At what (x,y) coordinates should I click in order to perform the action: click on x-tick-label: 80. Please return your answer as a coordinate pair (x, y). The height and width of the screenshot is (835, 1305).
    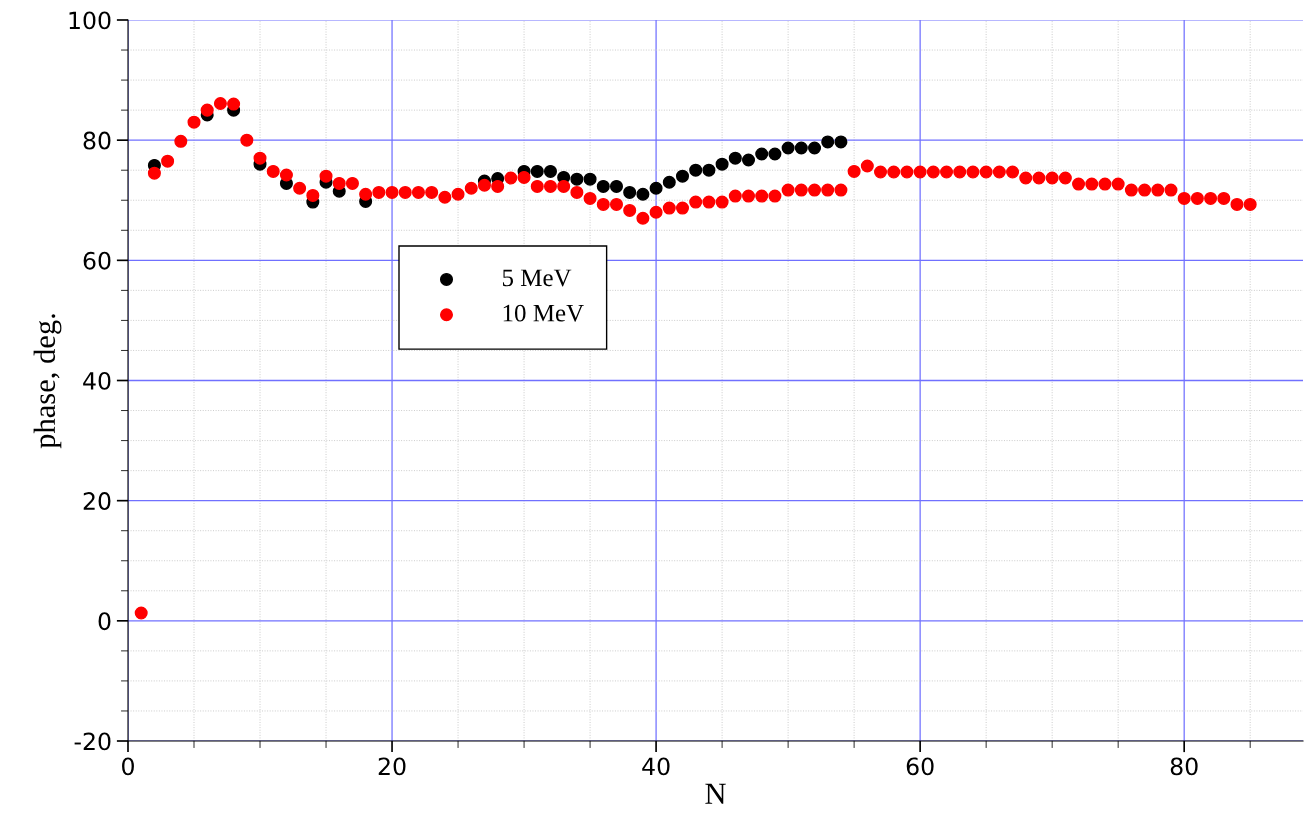
    Looking at the image, I should click on (1184, 766).